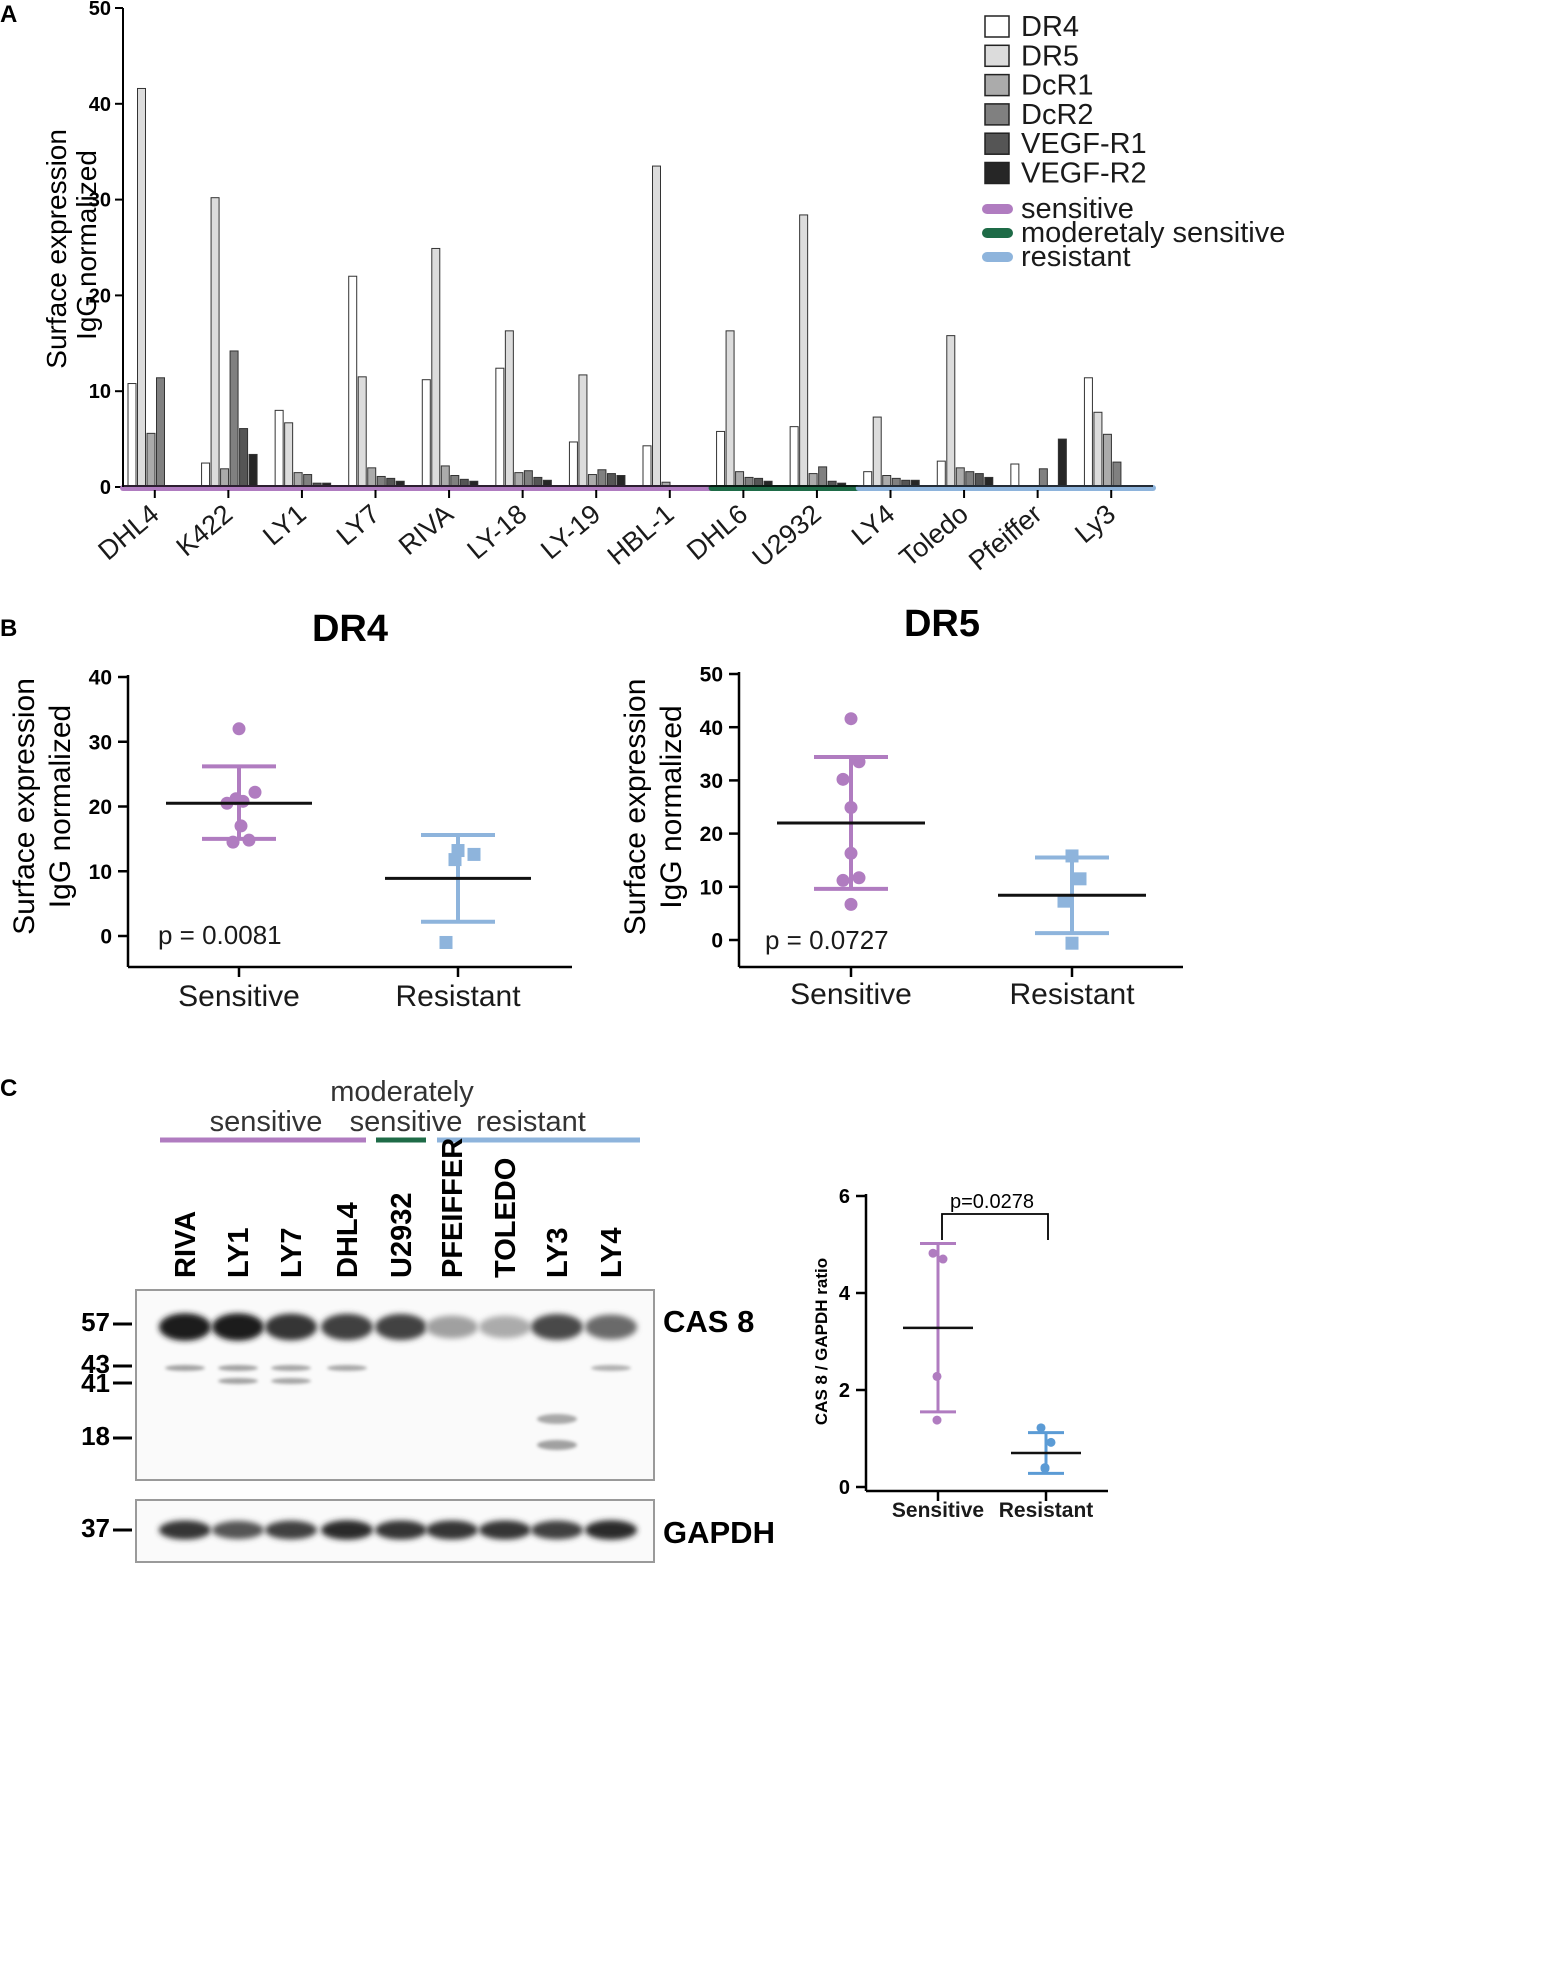  I want to click on x-category-label-ly-18: LY-18, so click(496, 532).